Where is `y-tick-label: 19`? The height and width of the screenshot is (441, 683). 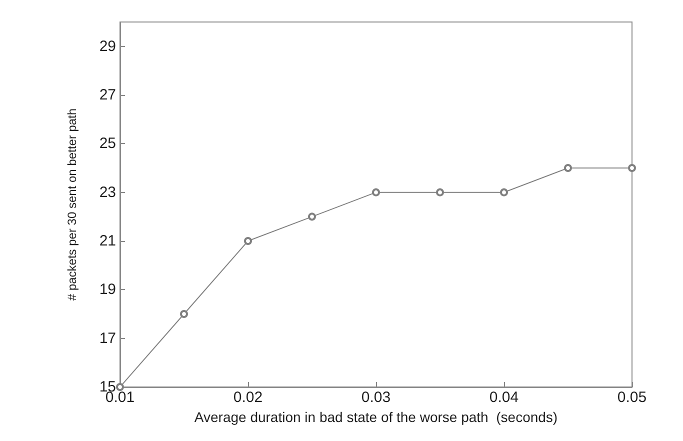
y-tick-label: 19 is located at coordinates (107, 289).